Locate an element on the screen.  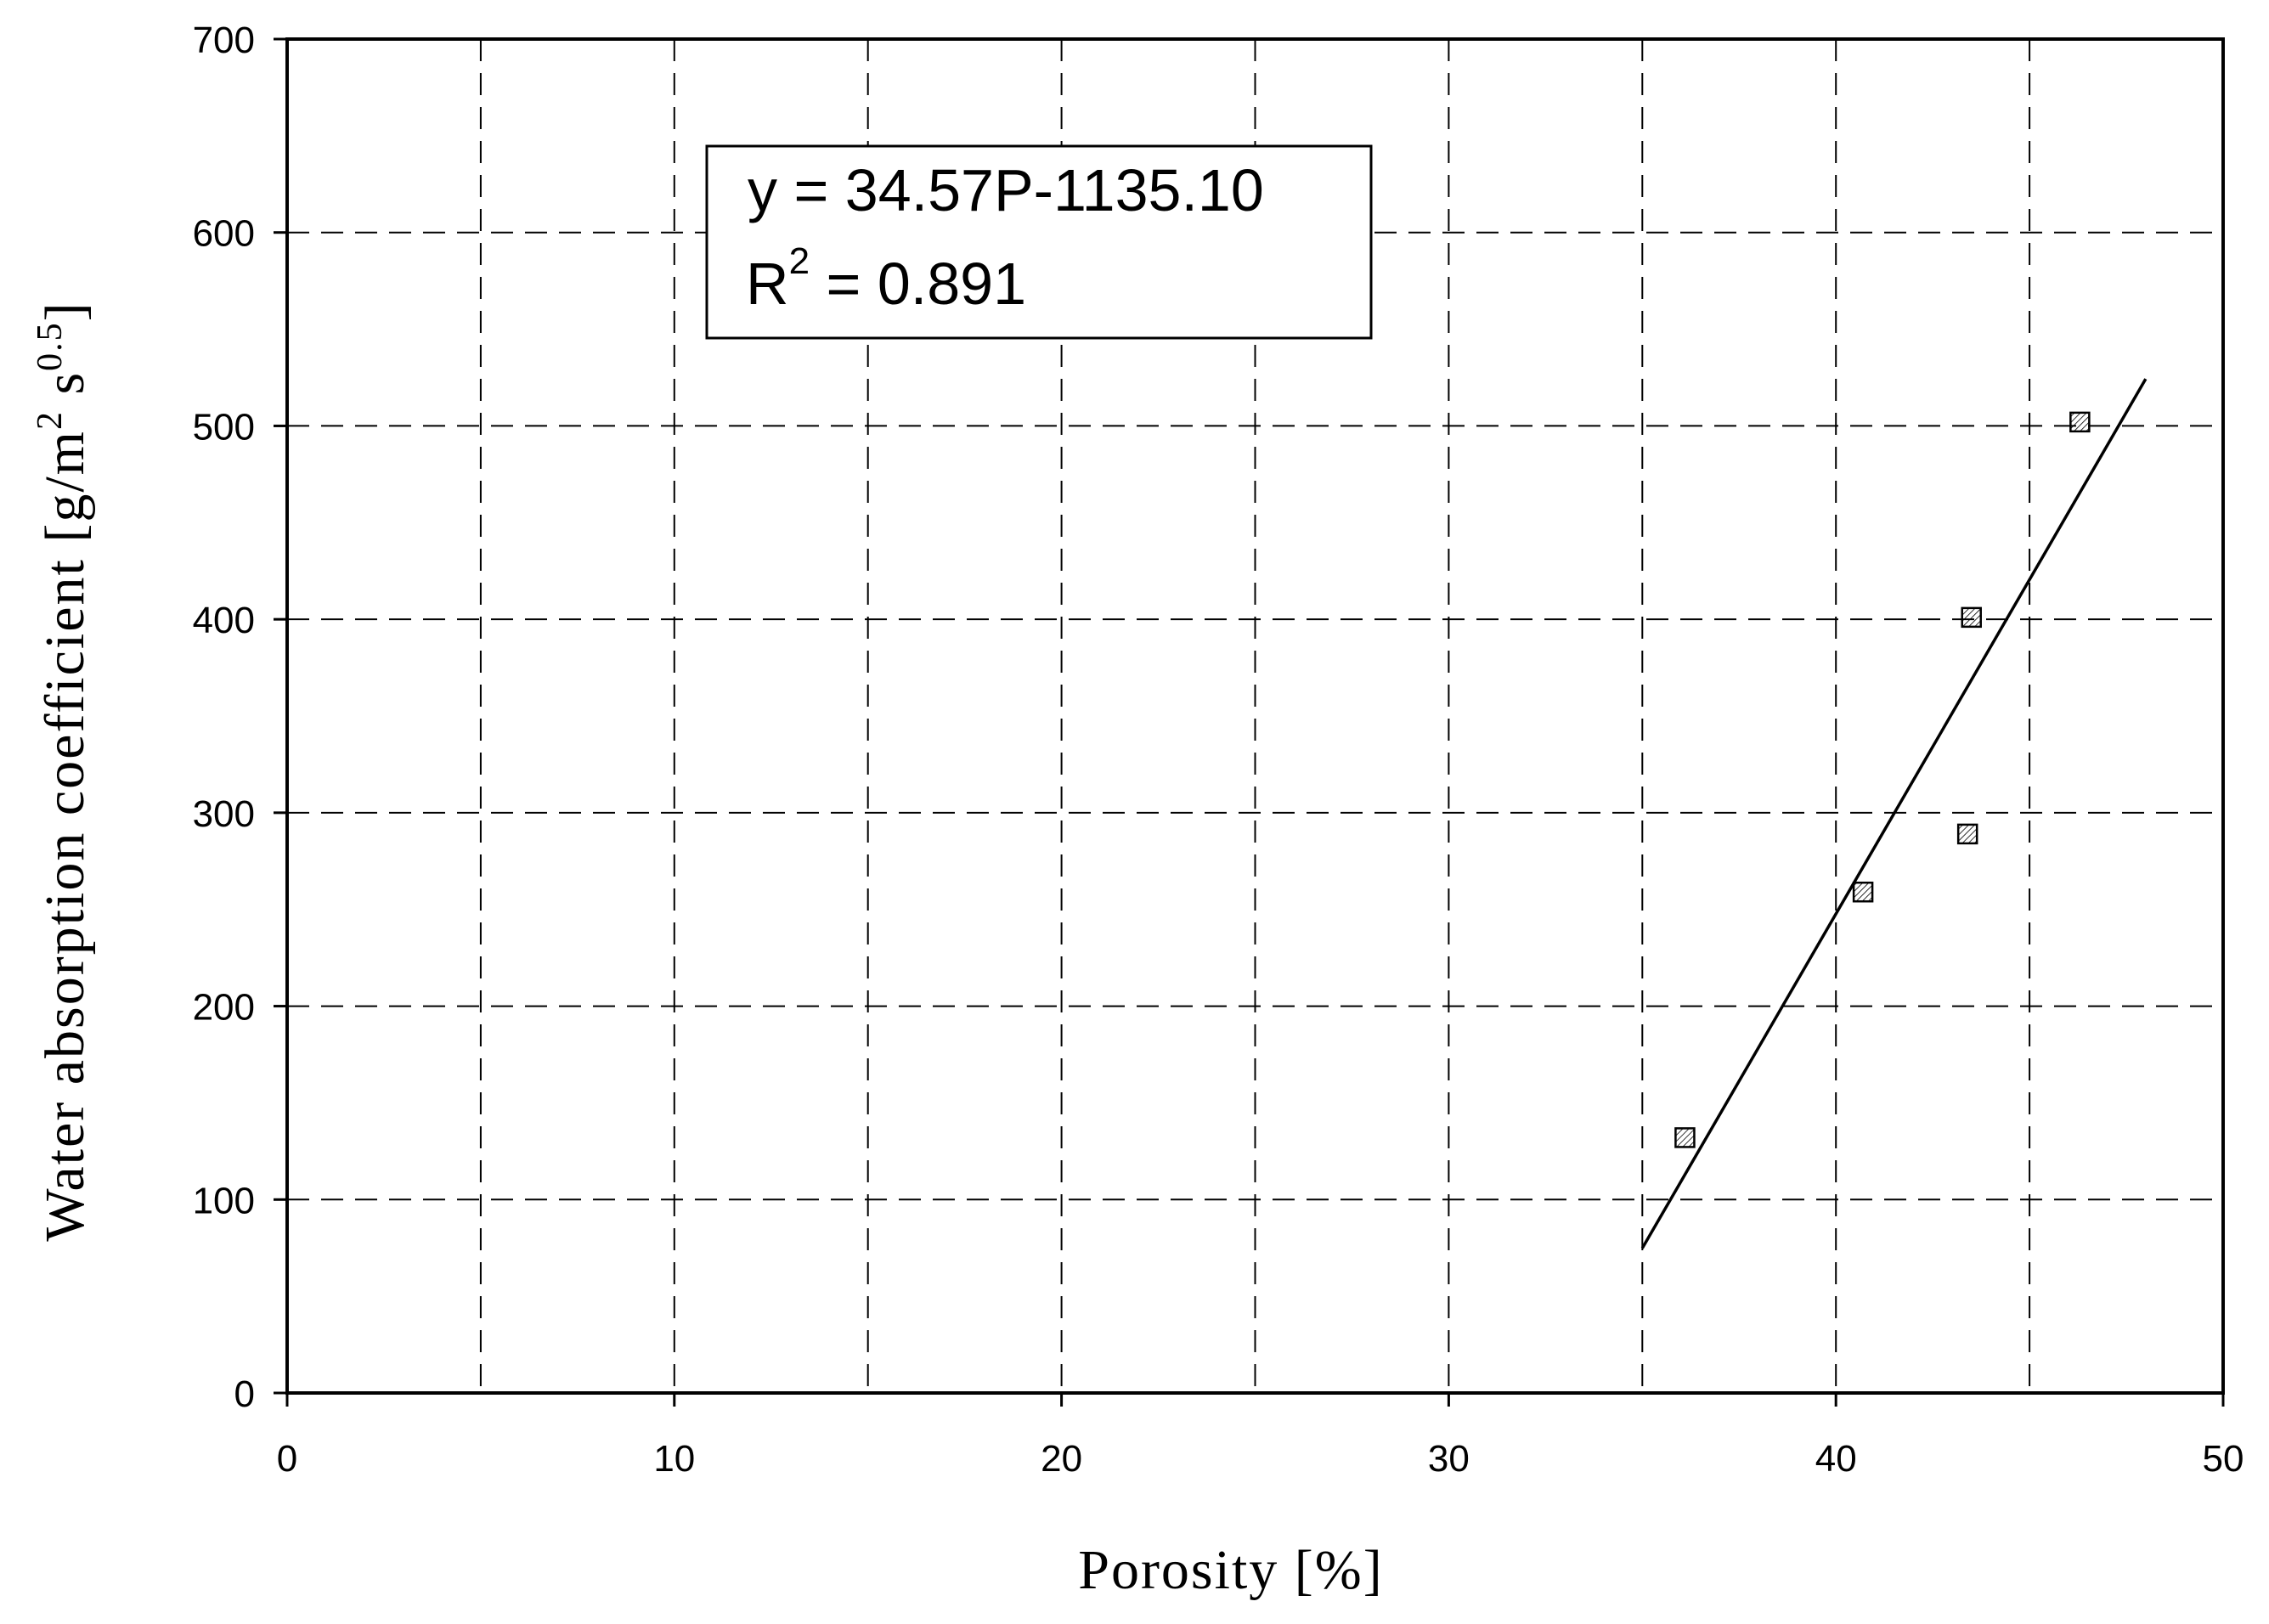
x-tick-label: 40 is located at coordinates (1836, 1459).